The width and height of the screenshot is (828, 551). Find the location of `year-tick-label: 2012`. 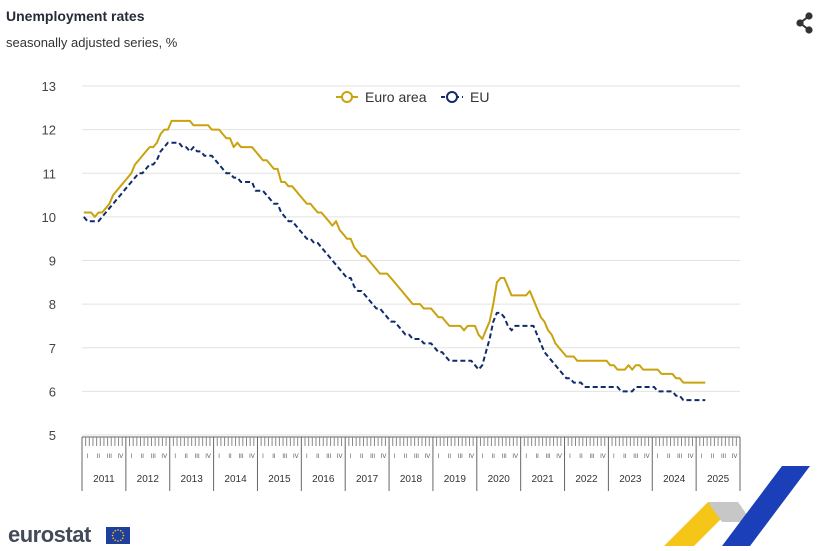

year-tick-label: 2012 is located at coordinates (148, 479).